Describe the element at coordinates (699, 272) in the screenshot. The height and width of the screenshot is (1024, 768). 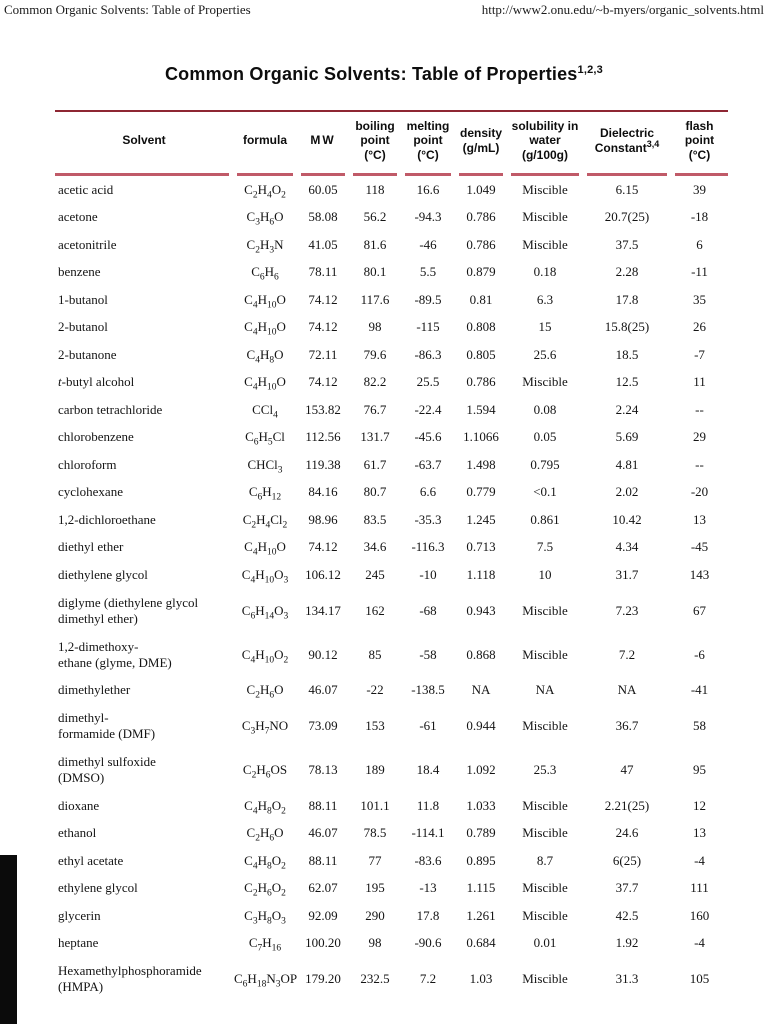
I see `cell-flash: -11` at that location.